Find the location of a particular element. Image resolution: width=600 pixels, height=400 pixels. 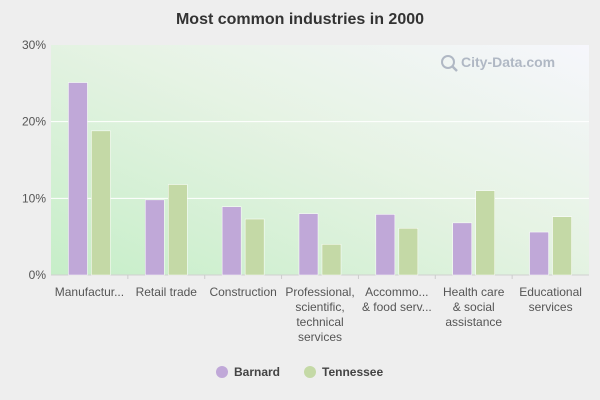

y-tick-label: 20% is located at coordinates (34, 122).